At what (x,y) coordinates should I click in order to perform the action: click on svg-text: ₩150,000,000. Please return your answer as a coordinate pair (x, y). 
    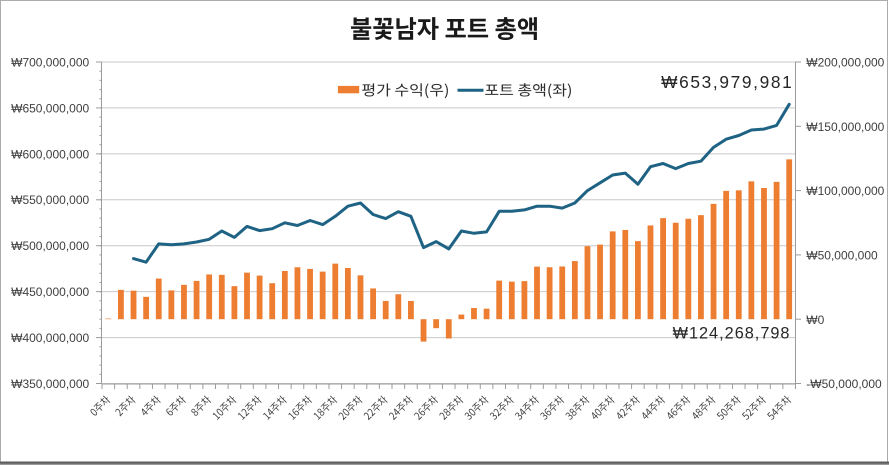
    Looking at the image, I should click on (845, 127).